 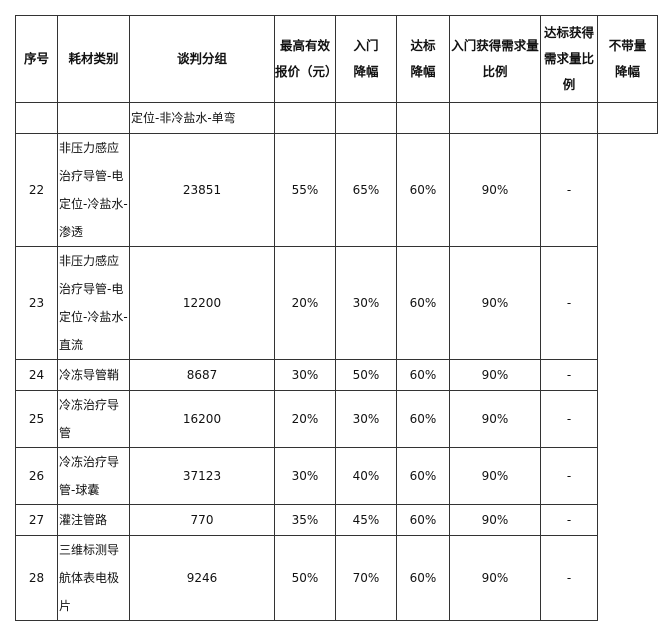 What do you see at coordinates (202, 520) in the screenshot?
I see `max-price-cell: 770` at bounding box center [202, 520].